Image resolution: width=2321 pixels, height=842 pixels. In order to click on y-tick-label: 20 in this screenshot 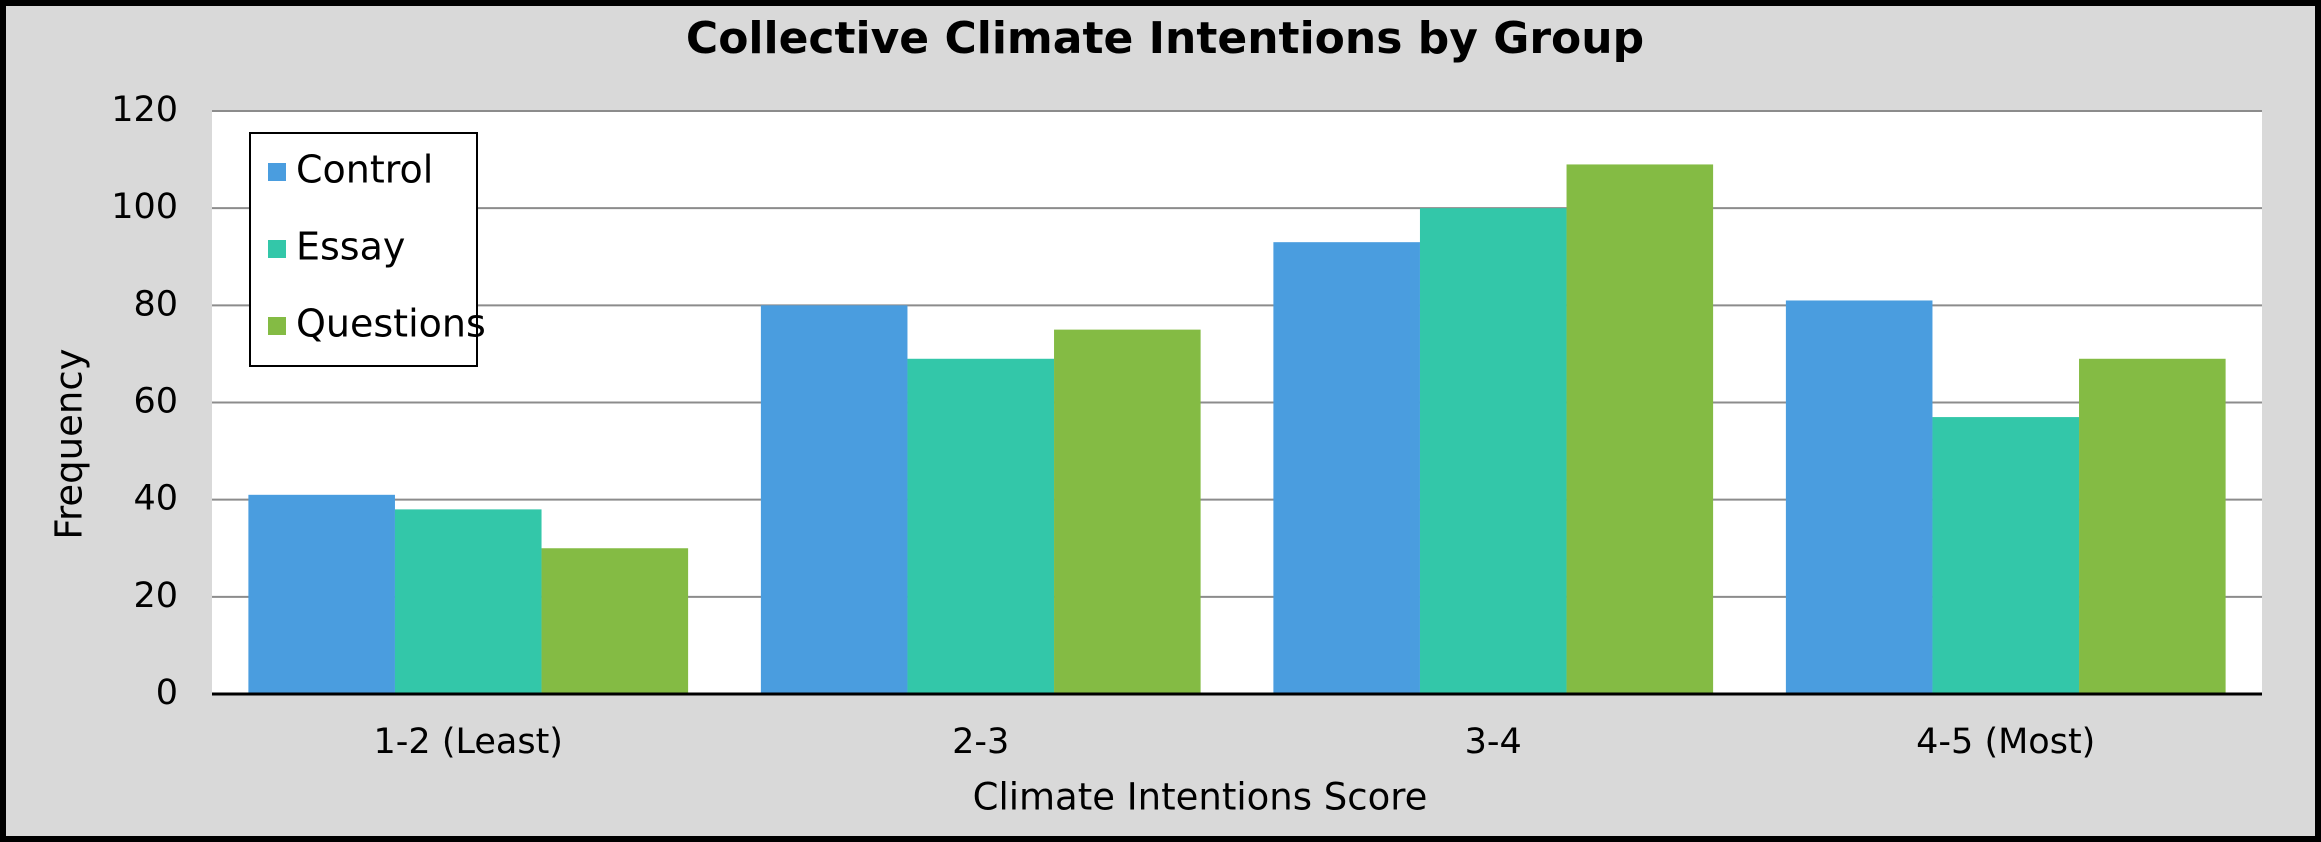, I will do `click(155, 596)`.